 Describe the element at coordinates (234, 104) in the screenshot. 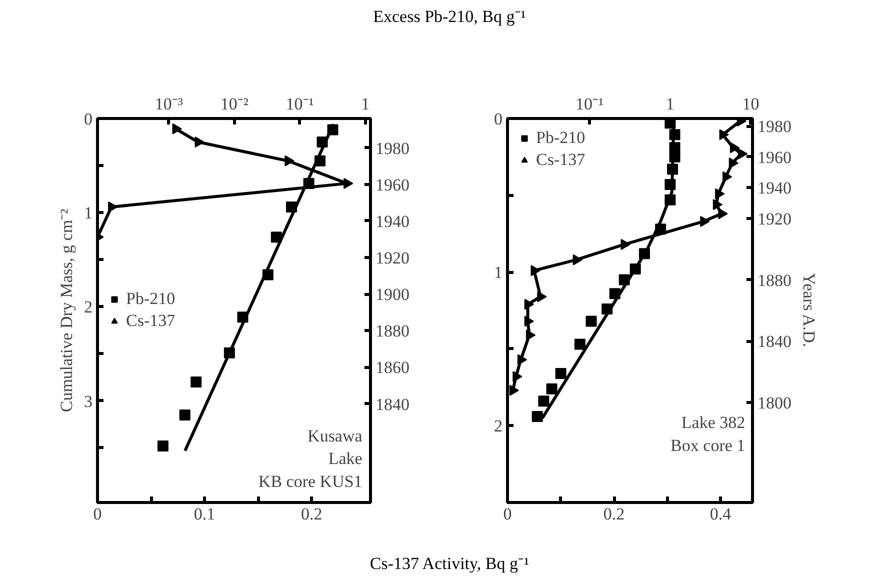

I see `x2-tick-label: 10⁻²` at that location.